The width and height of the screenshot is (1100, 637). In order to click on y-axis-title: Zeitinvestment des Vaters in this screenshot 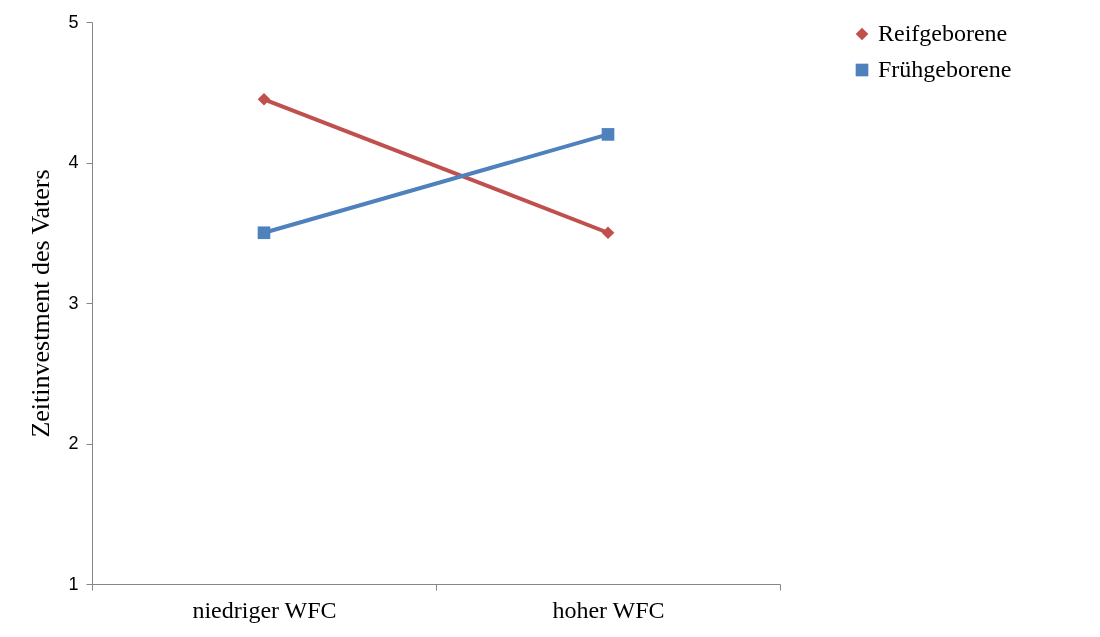, I will do `click(41, 303)`.